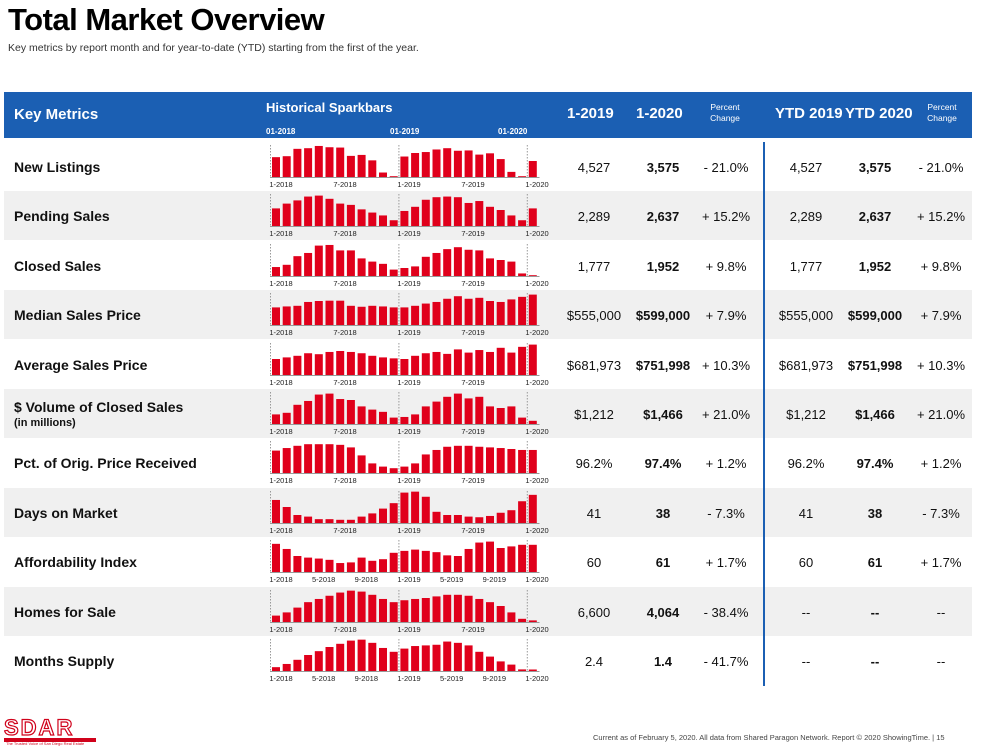  What do you see at coordinates (726, 661) in the screenshot?
I see `value-pct: - 41.7%` at bounding box center [726, 661].